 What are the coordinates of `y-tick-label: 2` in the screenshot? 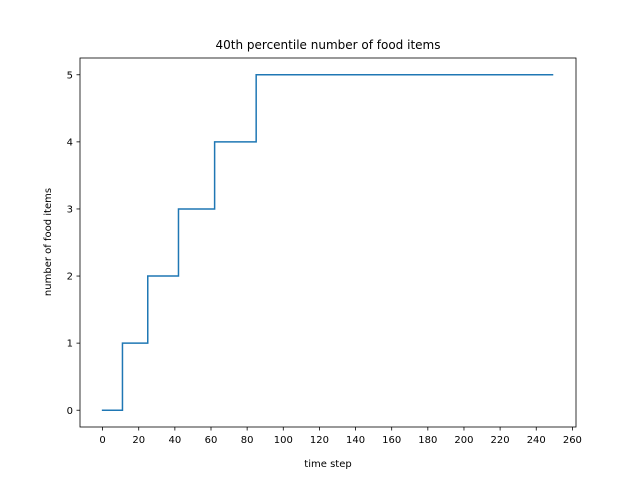 It's located at (70, 277).